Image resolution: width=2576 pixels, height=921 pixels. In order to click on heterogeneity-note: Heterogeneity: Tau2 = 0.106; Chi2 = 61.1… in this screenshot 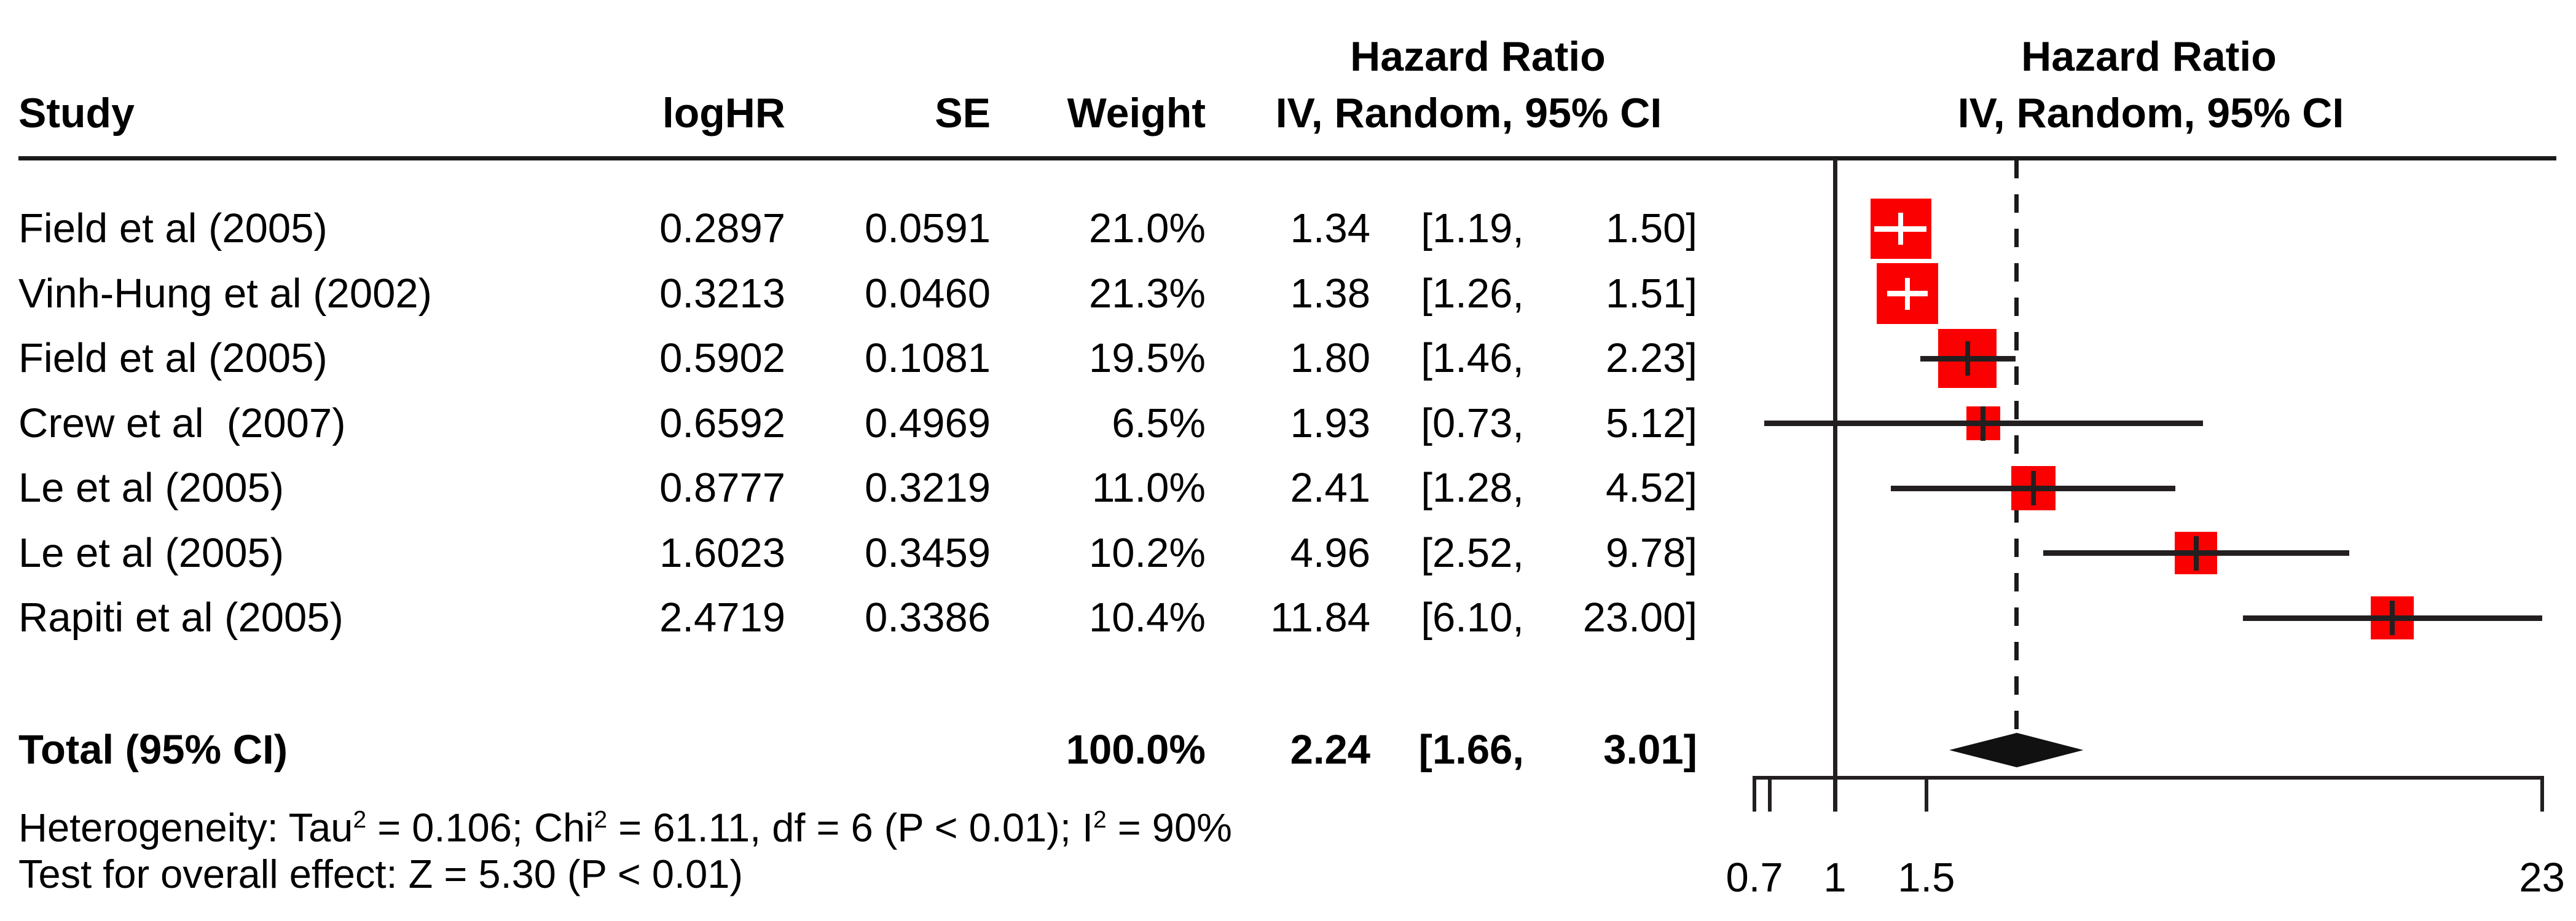, I will do `click(625, 824)`.